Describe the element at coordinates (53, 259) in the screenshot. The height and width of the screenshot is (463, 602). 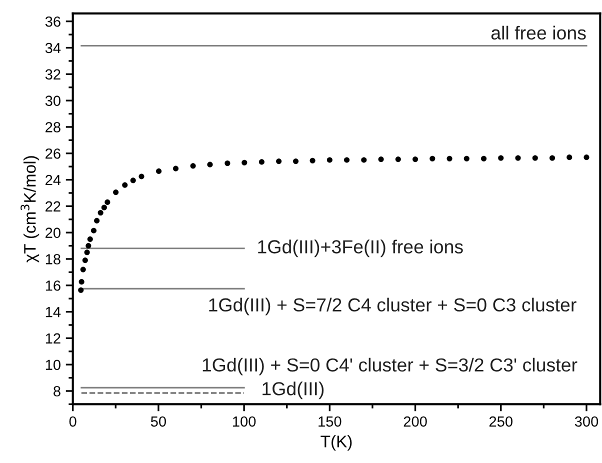
I see `y-tick-label: 18` at that location.